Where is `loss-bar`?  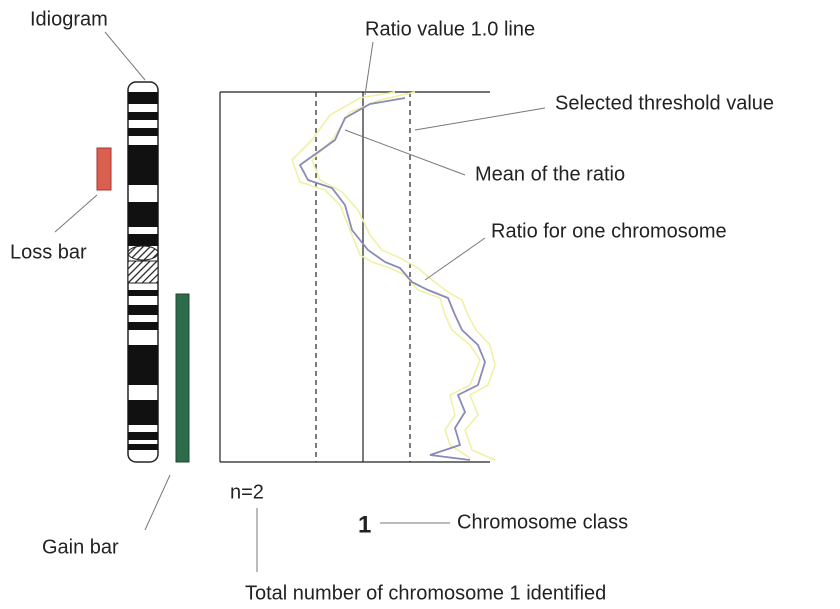 loss-bar is located at coordinates (104, 169).